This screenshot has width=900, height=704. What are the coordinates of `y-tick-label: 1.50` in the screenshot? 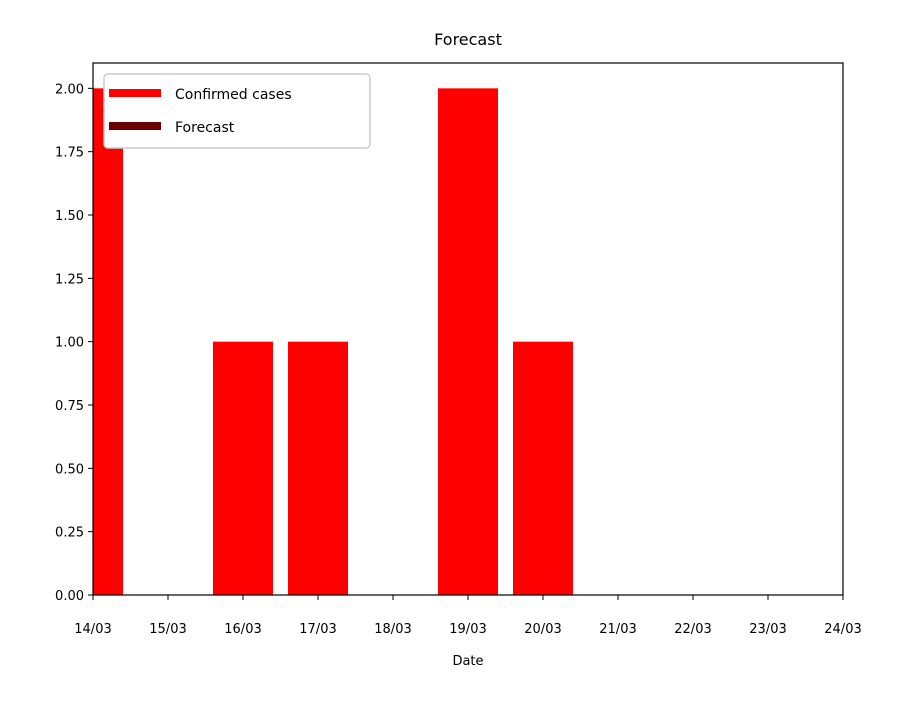 It's located at (69, 216).